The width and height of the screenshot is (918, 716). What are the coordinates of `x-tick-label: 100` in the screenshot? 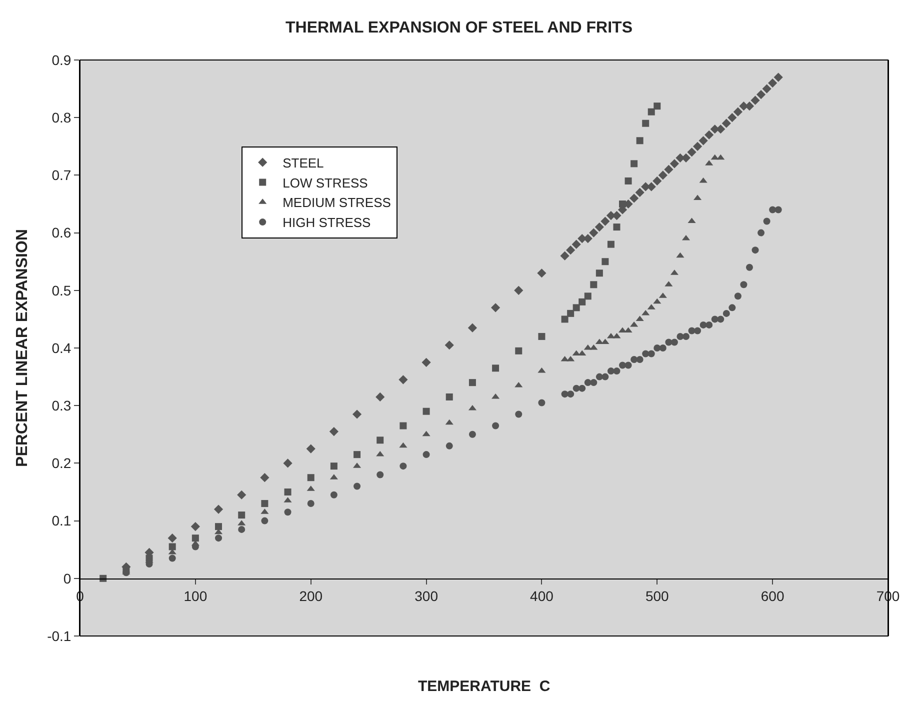 It's located at (196, 596).